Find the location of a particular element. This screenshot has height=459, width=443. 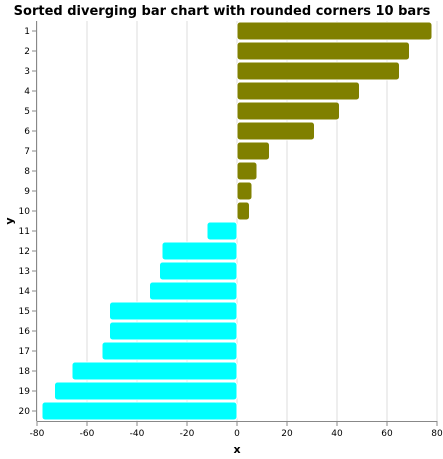

x-tick-label: 0 is located at coordinates (237, 434).